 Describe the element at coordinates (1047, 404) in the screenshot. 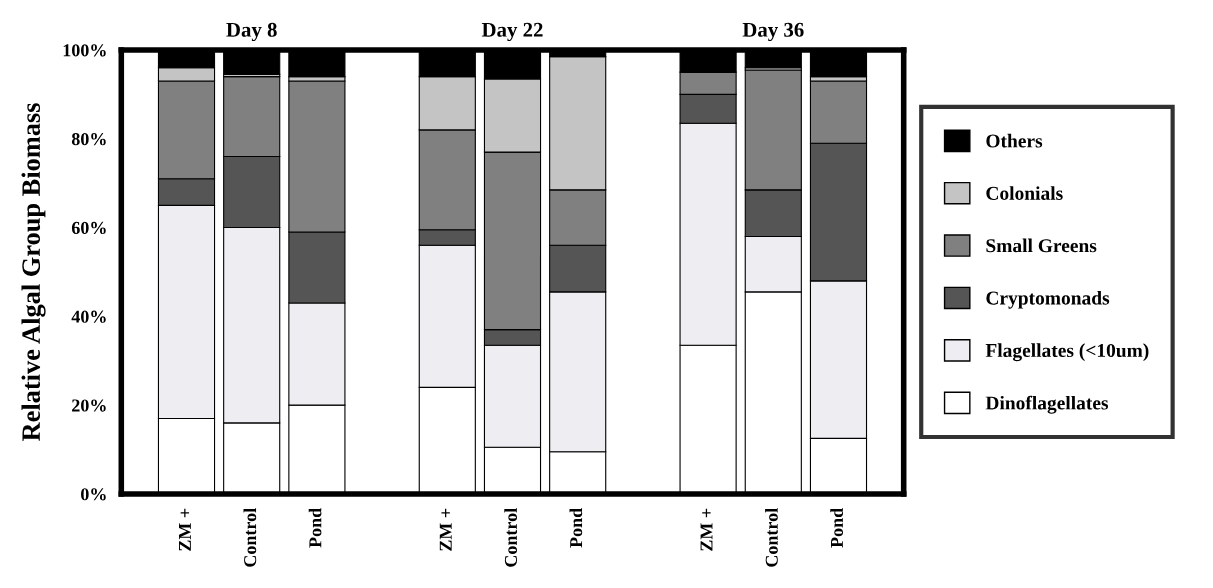

I see `legend-label: Dinoflagellates` at that location.